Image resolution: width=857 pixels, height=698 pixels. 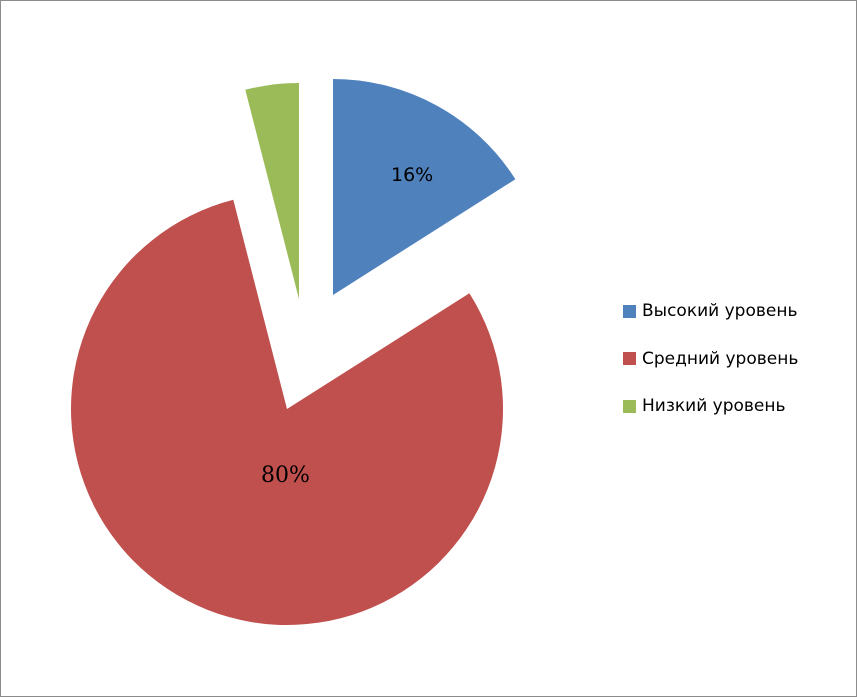 What do you see at coordinates (272, 191) in the screenshot?
I see `pie-slice-low` at bounding box center [272, 191].